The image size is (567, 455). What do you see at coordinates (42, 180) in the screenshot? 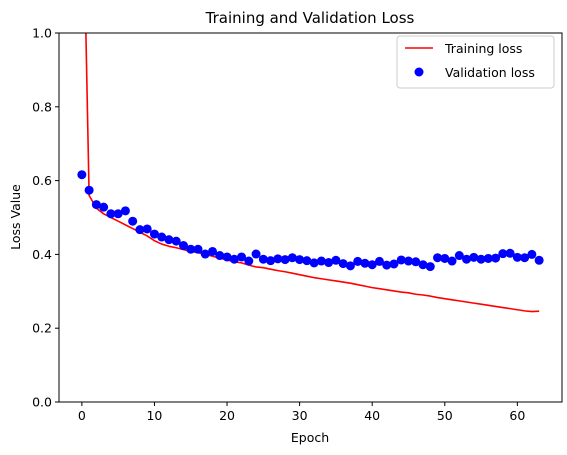
I see `y-tick-label: 0.6` at bounding box center [42, 180].